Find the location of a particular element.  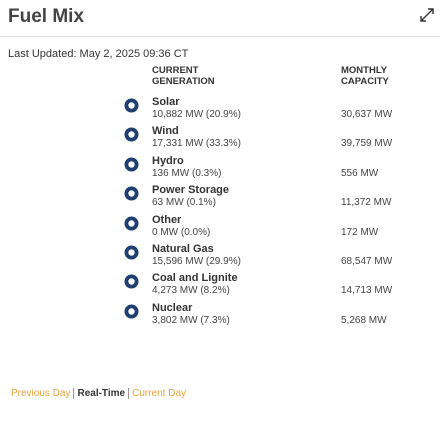

fuel-generation: 17,331 MW (33.3%) is located at coordinates (196, 144).